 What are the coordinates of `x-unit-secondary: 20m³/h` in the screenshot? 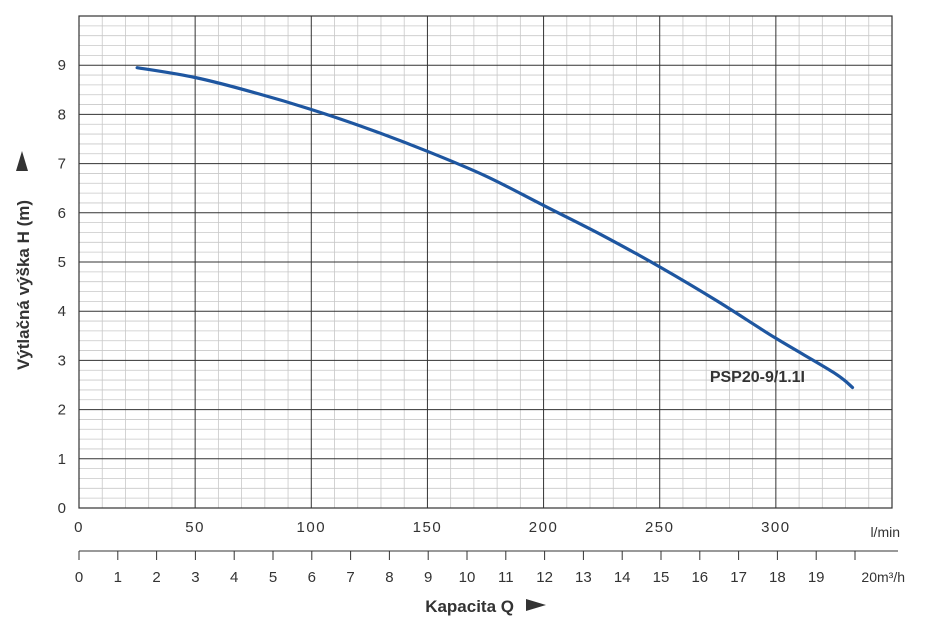 It's located at (883, 577).